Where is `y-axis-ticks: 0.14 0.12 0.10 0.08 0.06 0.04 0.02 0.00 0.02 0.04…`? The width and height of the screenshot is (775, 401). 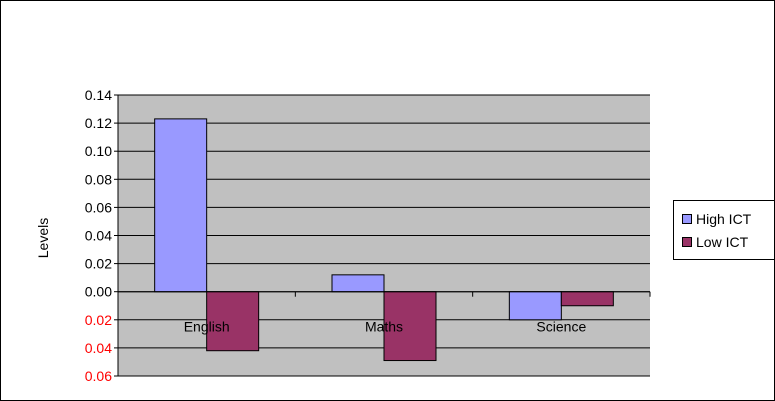
y-axis-ticks: 0.14 0.12 0.10 0.08 0.06 0.04 0.02 0.00 0.02 0.04… is located at coordinates (101, 235).